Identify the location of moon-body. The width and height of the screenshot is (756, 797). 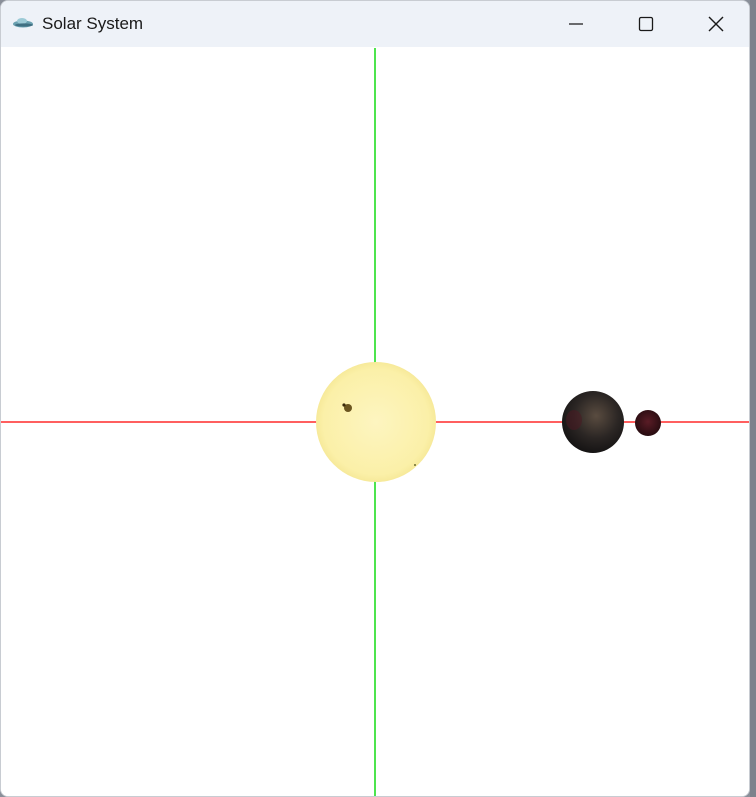
(648, 423).